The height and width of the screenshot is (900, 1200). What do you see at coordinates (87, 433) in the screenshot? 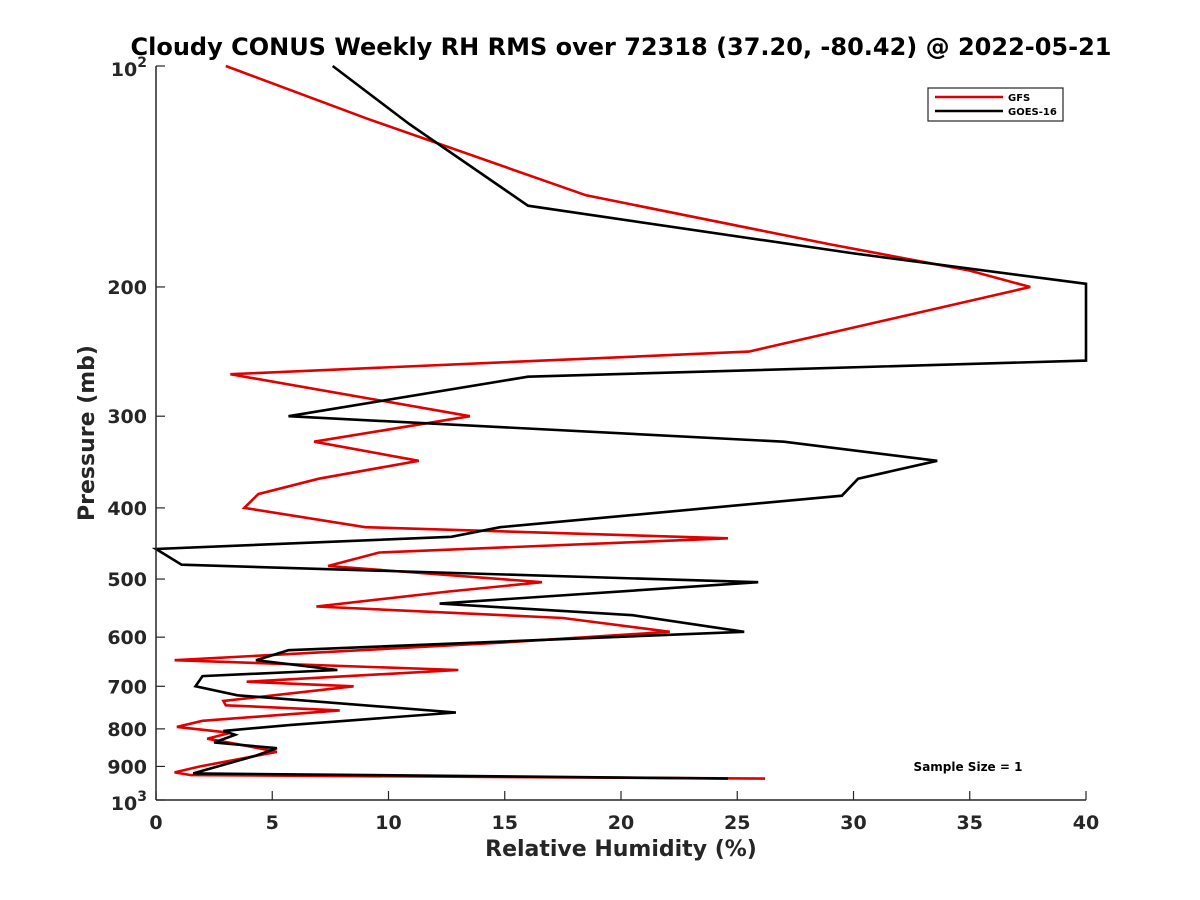
I see `y-axis-label: Pressure (mb)` at bounding box center [87, 433].